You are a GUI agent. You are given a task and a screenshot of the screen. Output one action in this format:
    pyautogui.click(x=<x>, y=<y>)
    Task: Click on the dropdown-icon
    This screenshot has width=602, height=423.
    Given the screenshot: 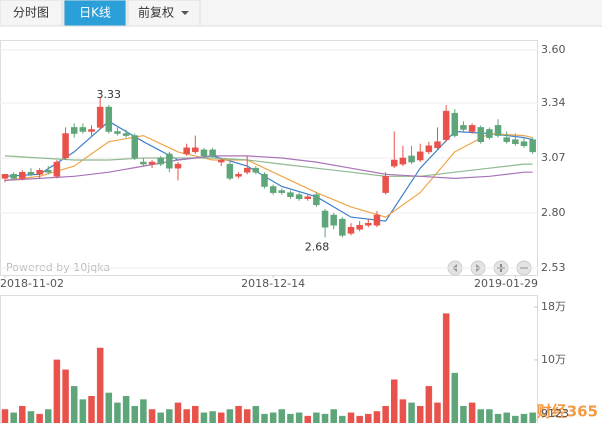 What is the action you would take?
    pyautogui.click(x=185, y=13)
    